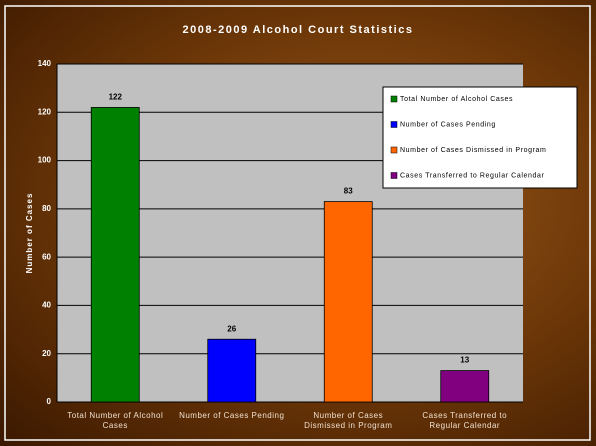 The width and height of the screenshot is (596, 446). What do you see at coordinates (49, 401) in the screenshot?
I see `y-tick-label: 0` at bounding box center [49, 401].